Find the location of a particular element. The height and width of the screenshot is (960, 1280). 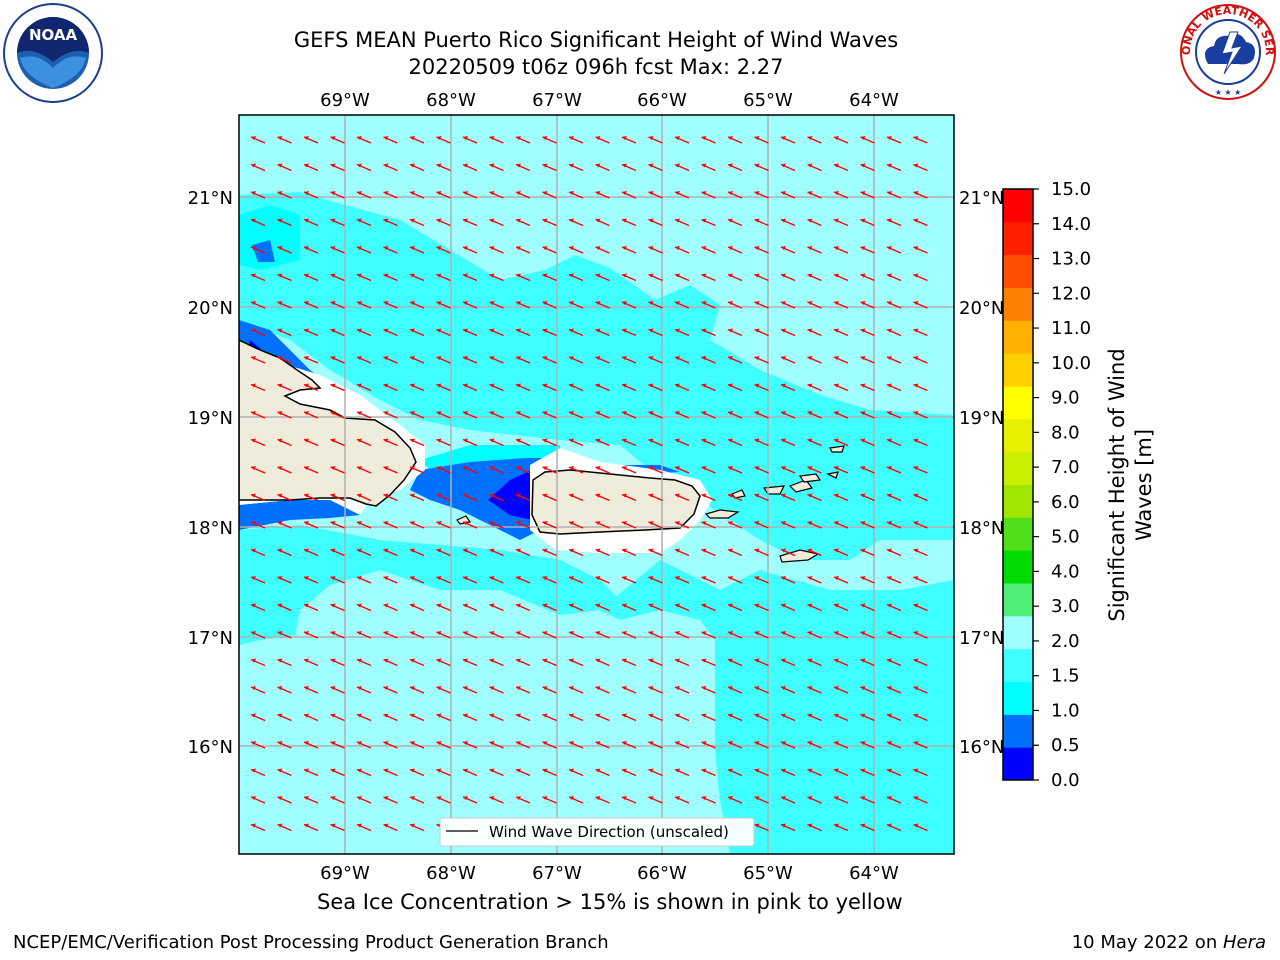

legend-label: Wind Wave Direction (unscaled) is located at coordinates (609, 832).